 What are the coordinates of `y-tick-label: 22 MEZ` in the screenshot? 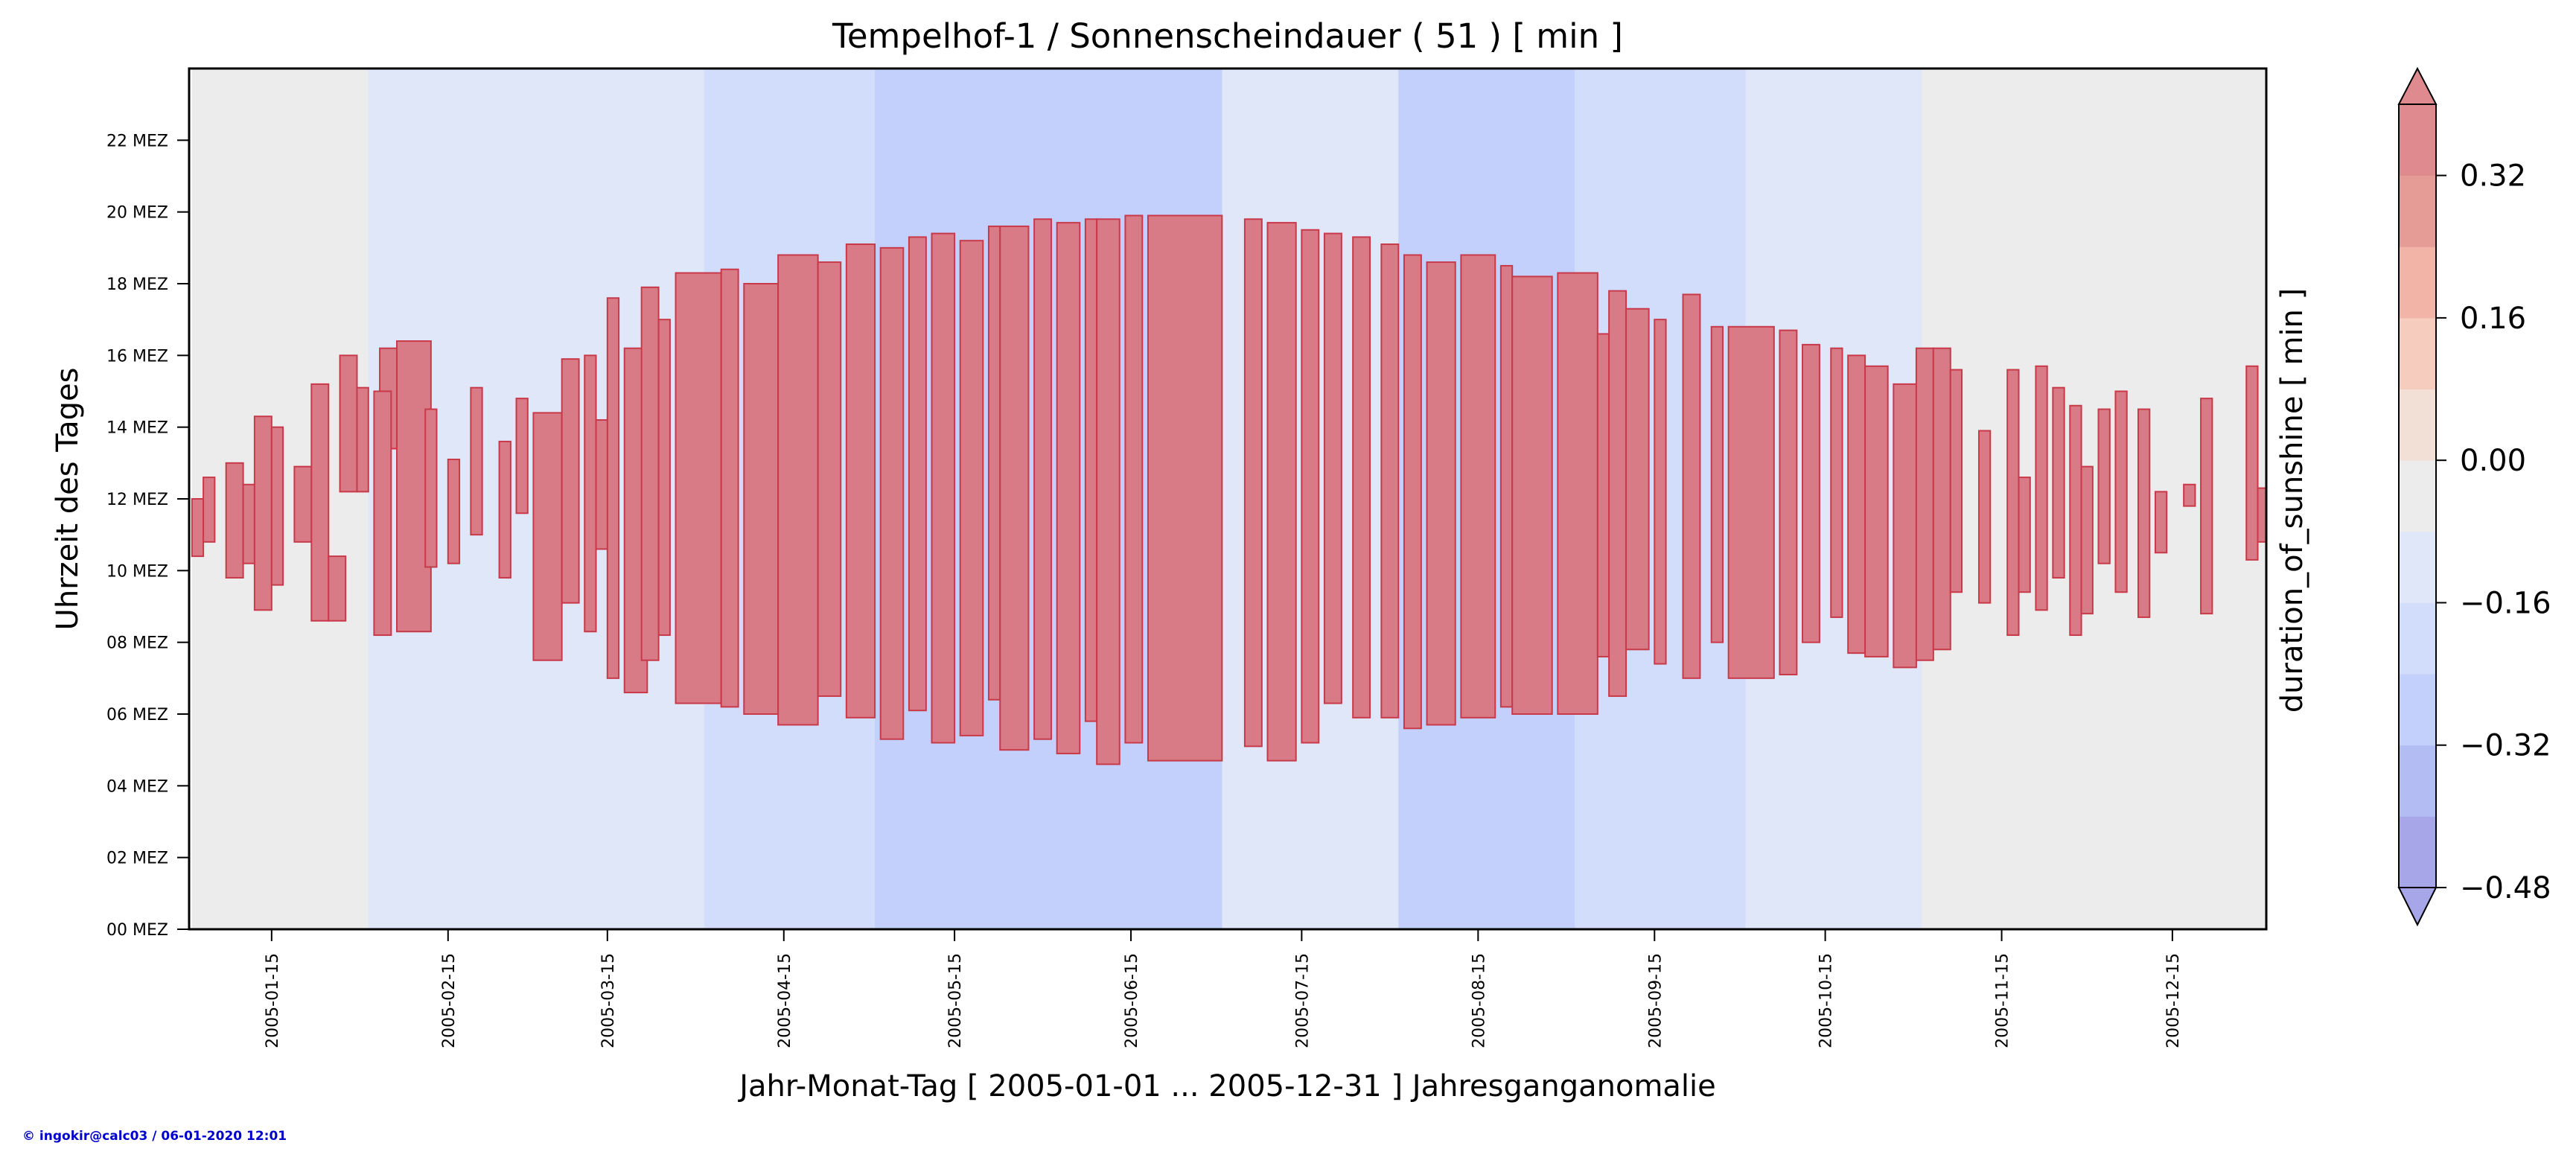 It's located at (137, 141).